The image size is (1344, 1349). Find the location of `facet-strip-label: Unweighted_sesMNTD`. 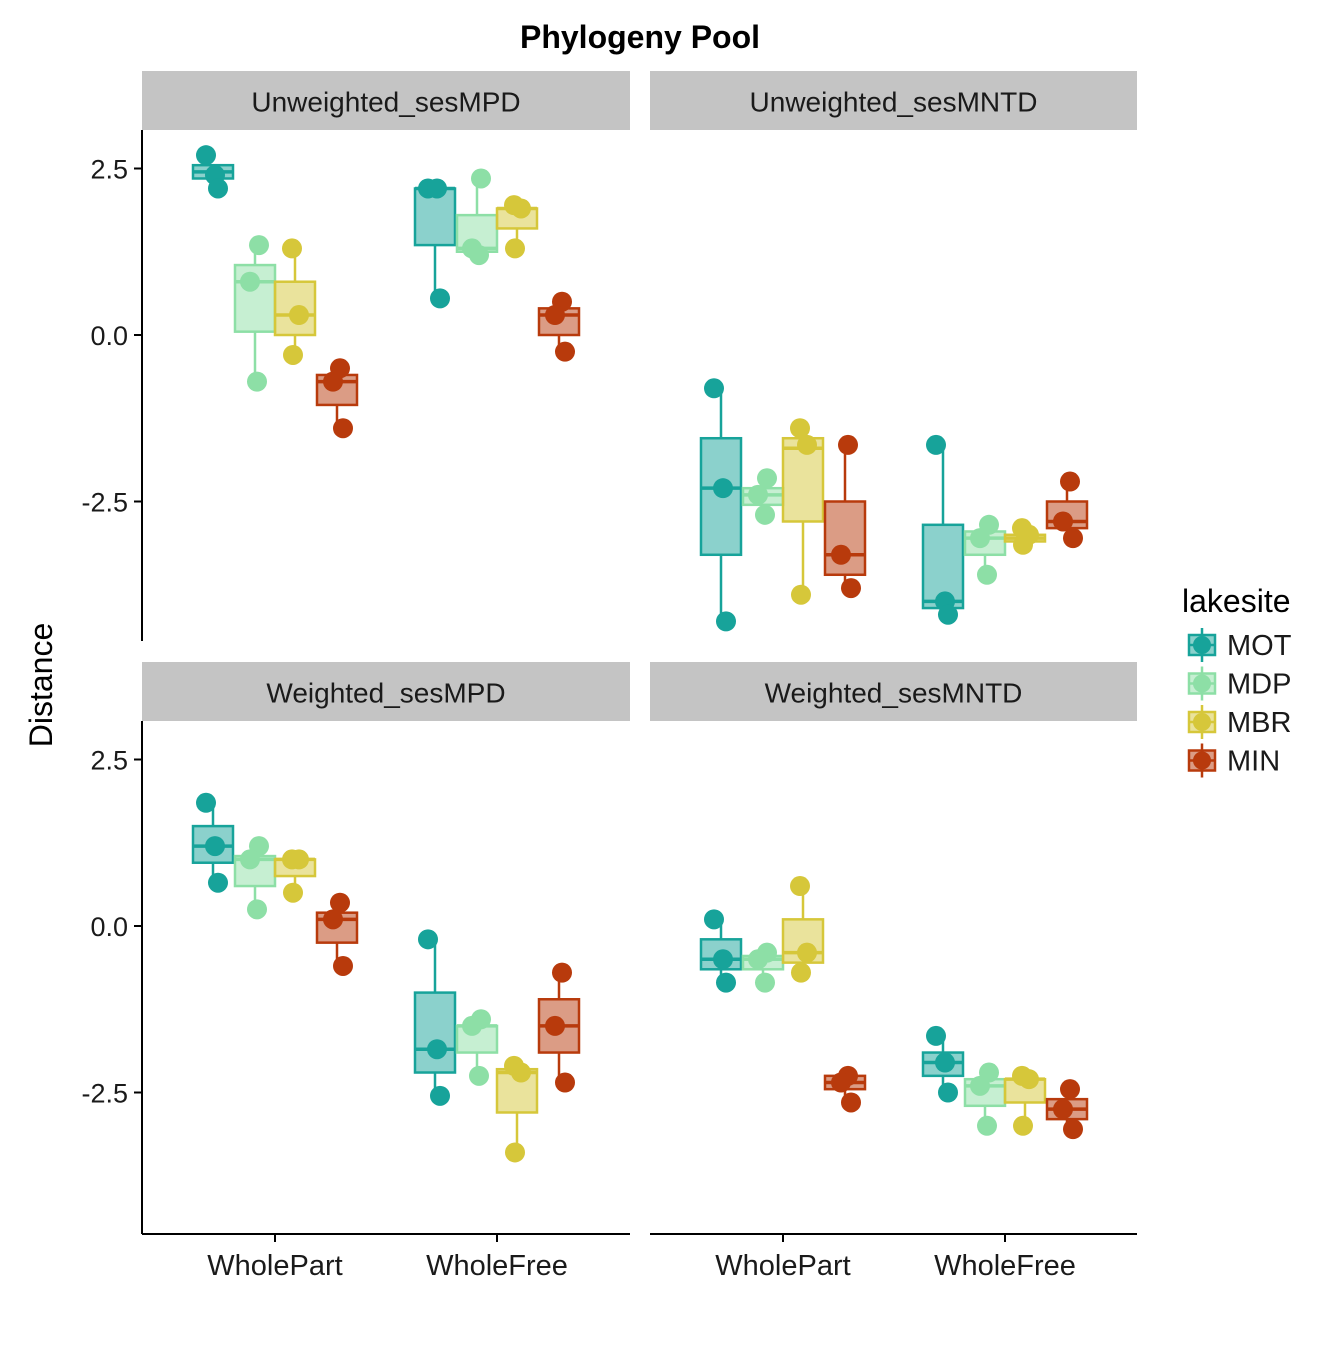

facet-strip-label: Unweighted_sesMNTD is located at coordinates (894, 102).